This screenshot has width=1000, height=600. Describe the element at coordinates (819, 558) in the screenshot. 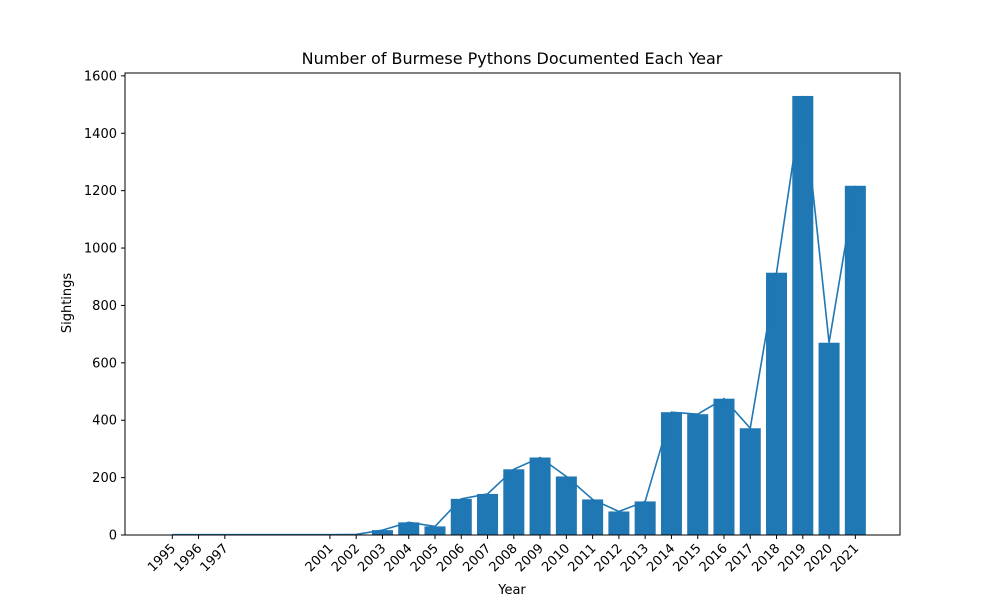

I see `x-tick-label: 2020` at that location.